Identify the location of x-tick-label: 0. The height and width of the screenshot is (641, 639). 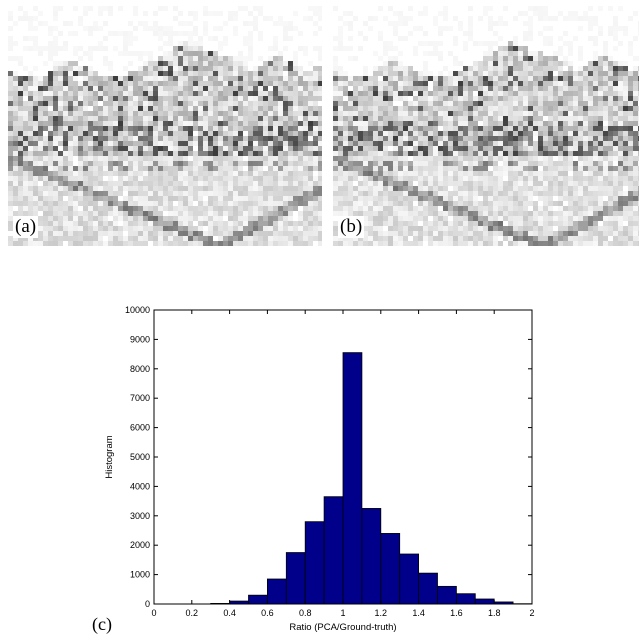
(153, 613).